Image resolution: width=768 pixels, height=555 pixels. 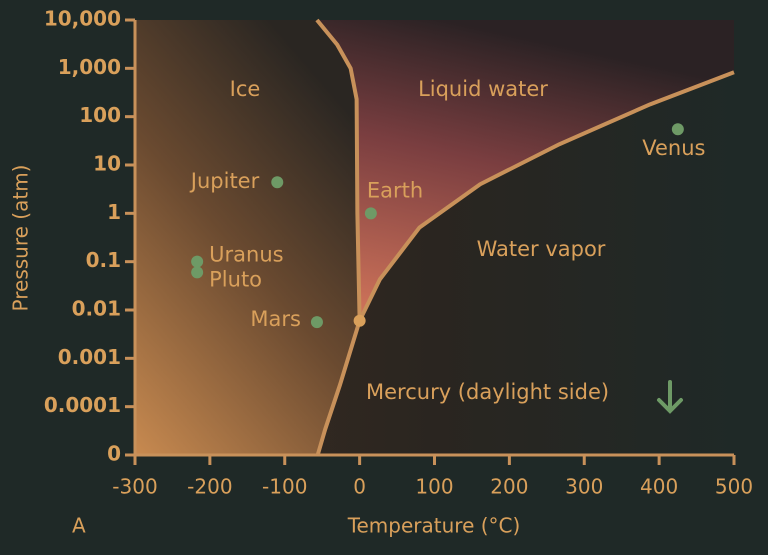 I want to click on x-tick-label: 200, so click(x=509, y=487).